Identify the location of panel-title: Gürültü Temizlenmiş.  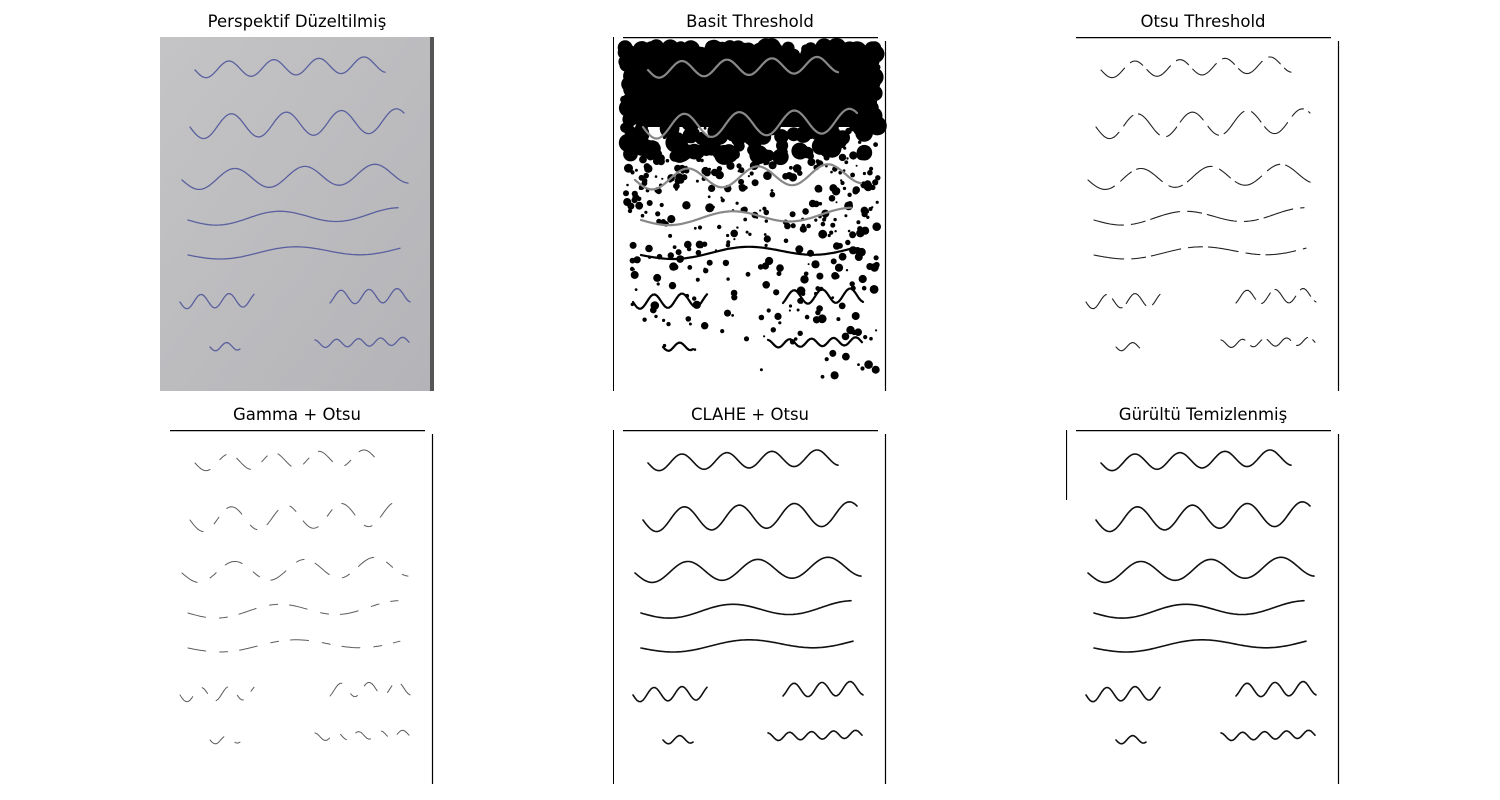
(1203, 414).